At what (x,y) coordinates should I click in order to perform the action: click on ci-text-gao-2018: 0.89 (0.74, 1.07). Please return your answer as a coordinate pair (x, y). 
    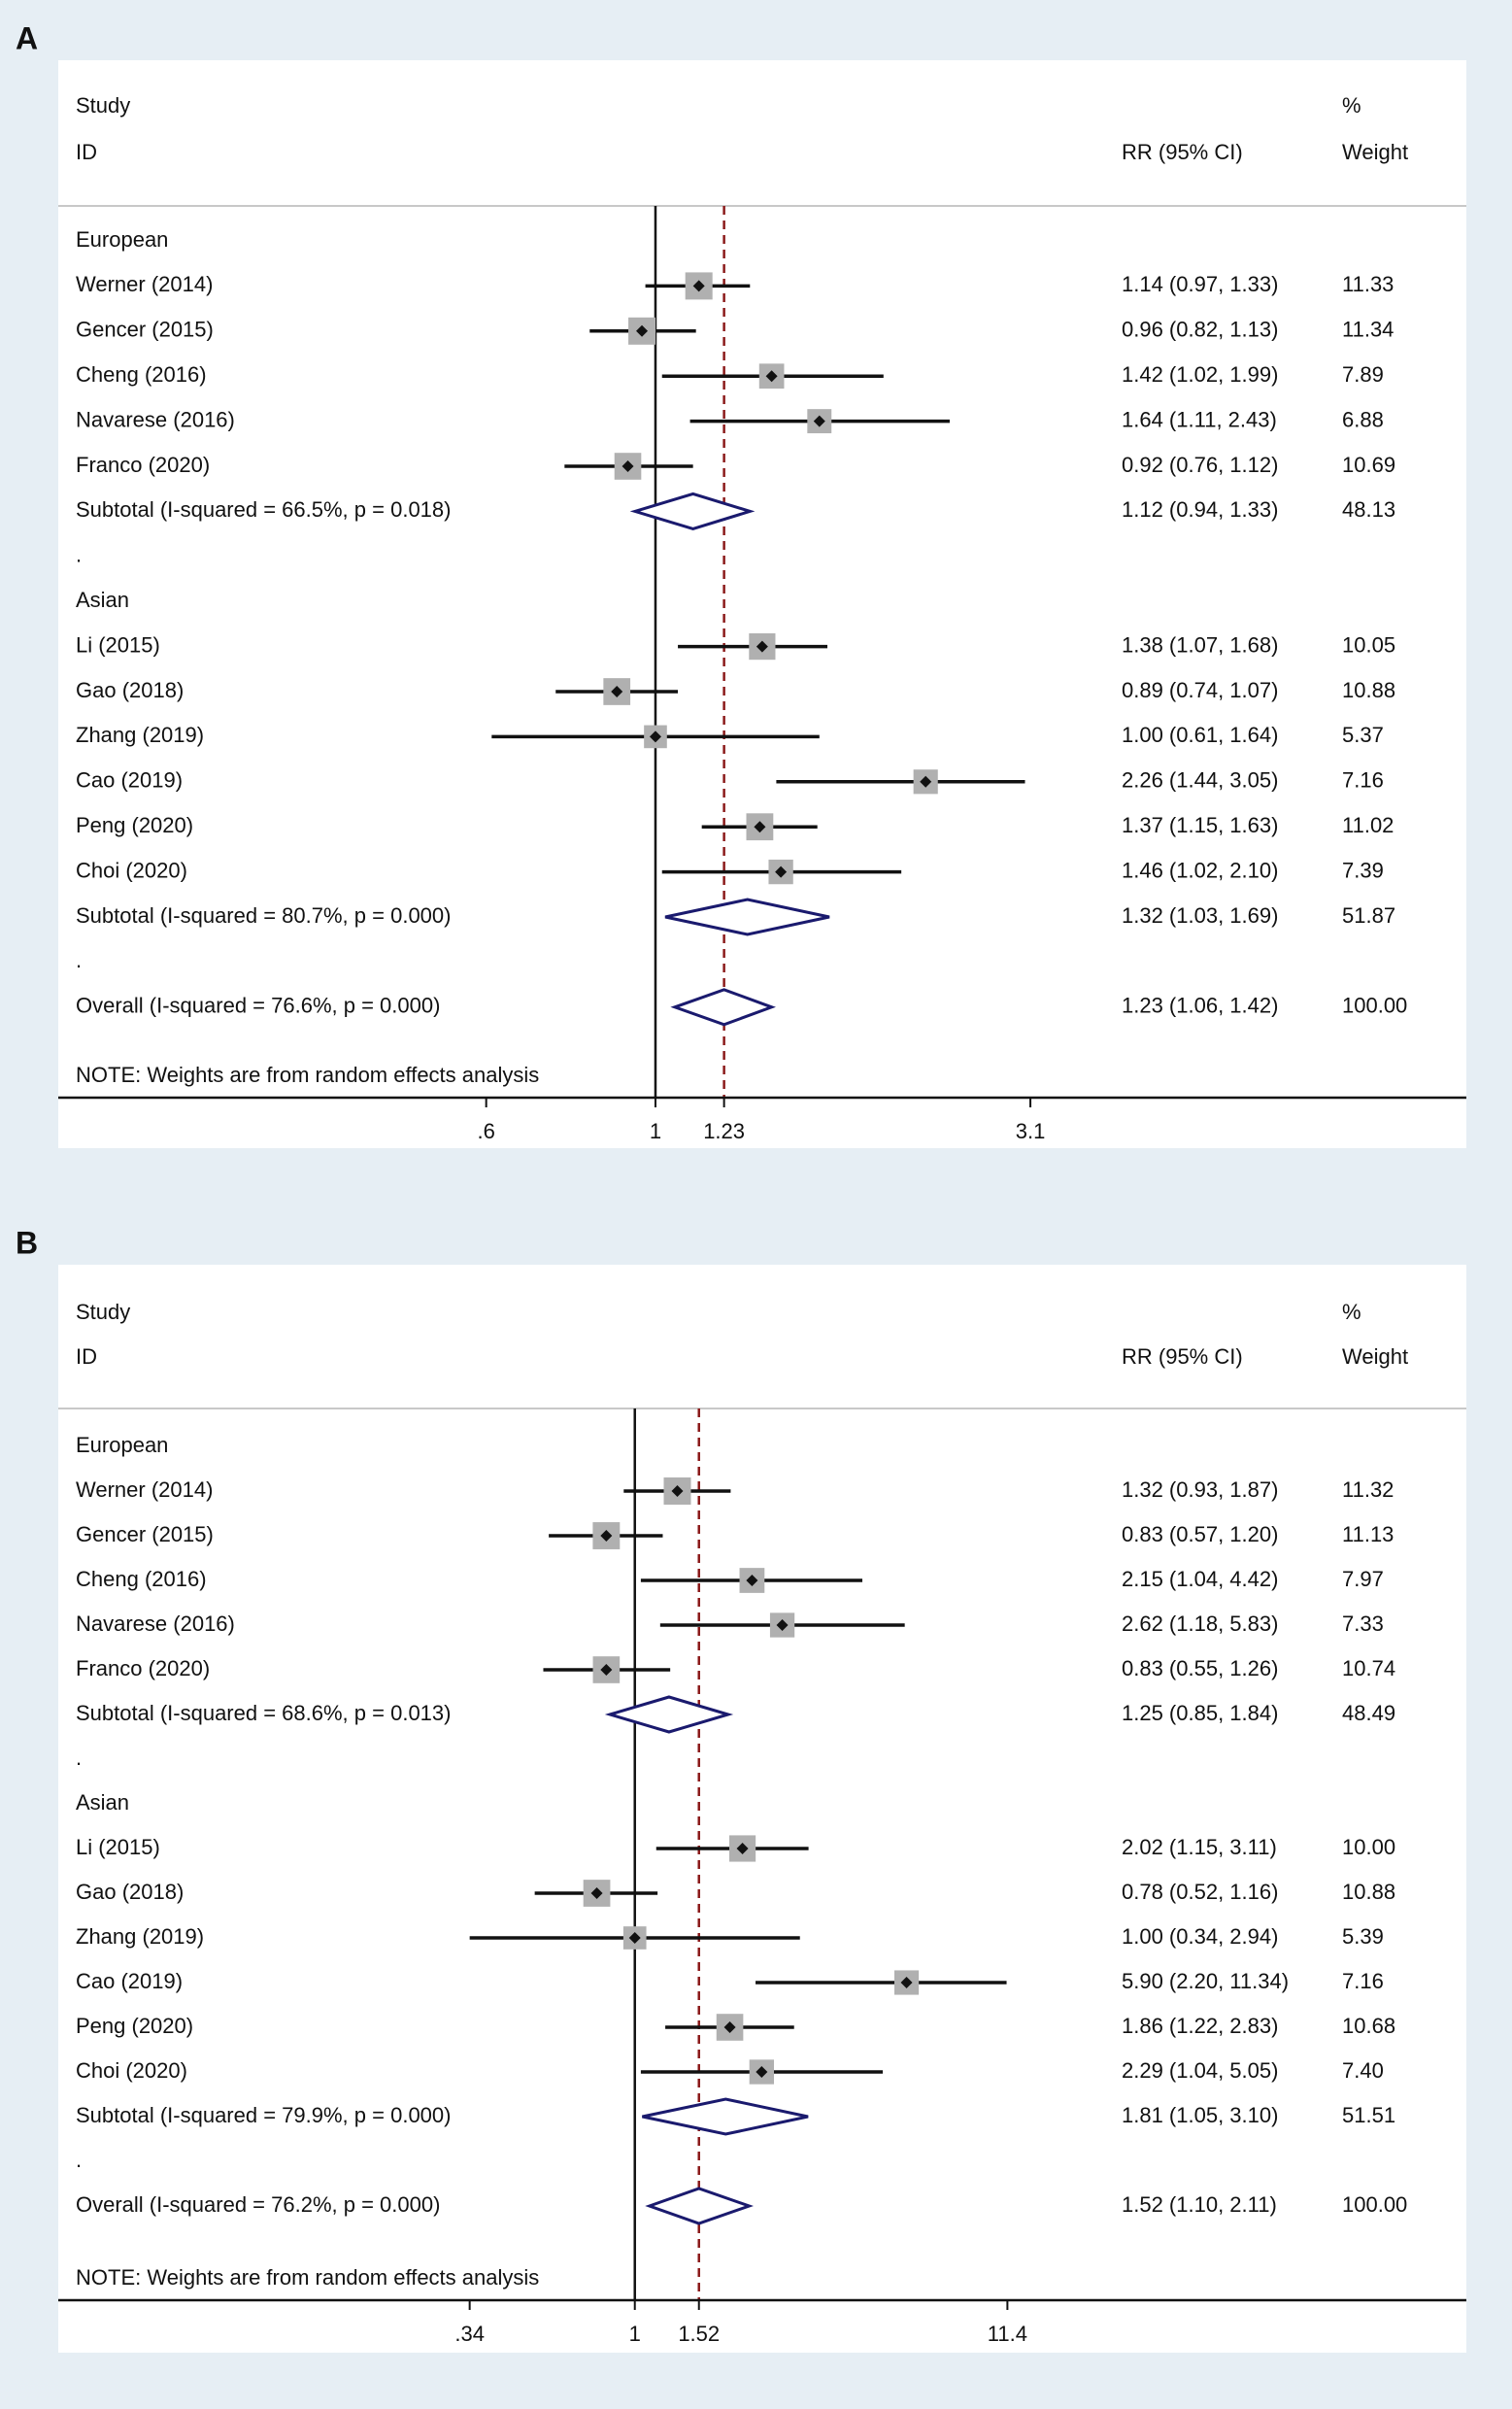
    Looking at the image, I should click on (1200, 690).